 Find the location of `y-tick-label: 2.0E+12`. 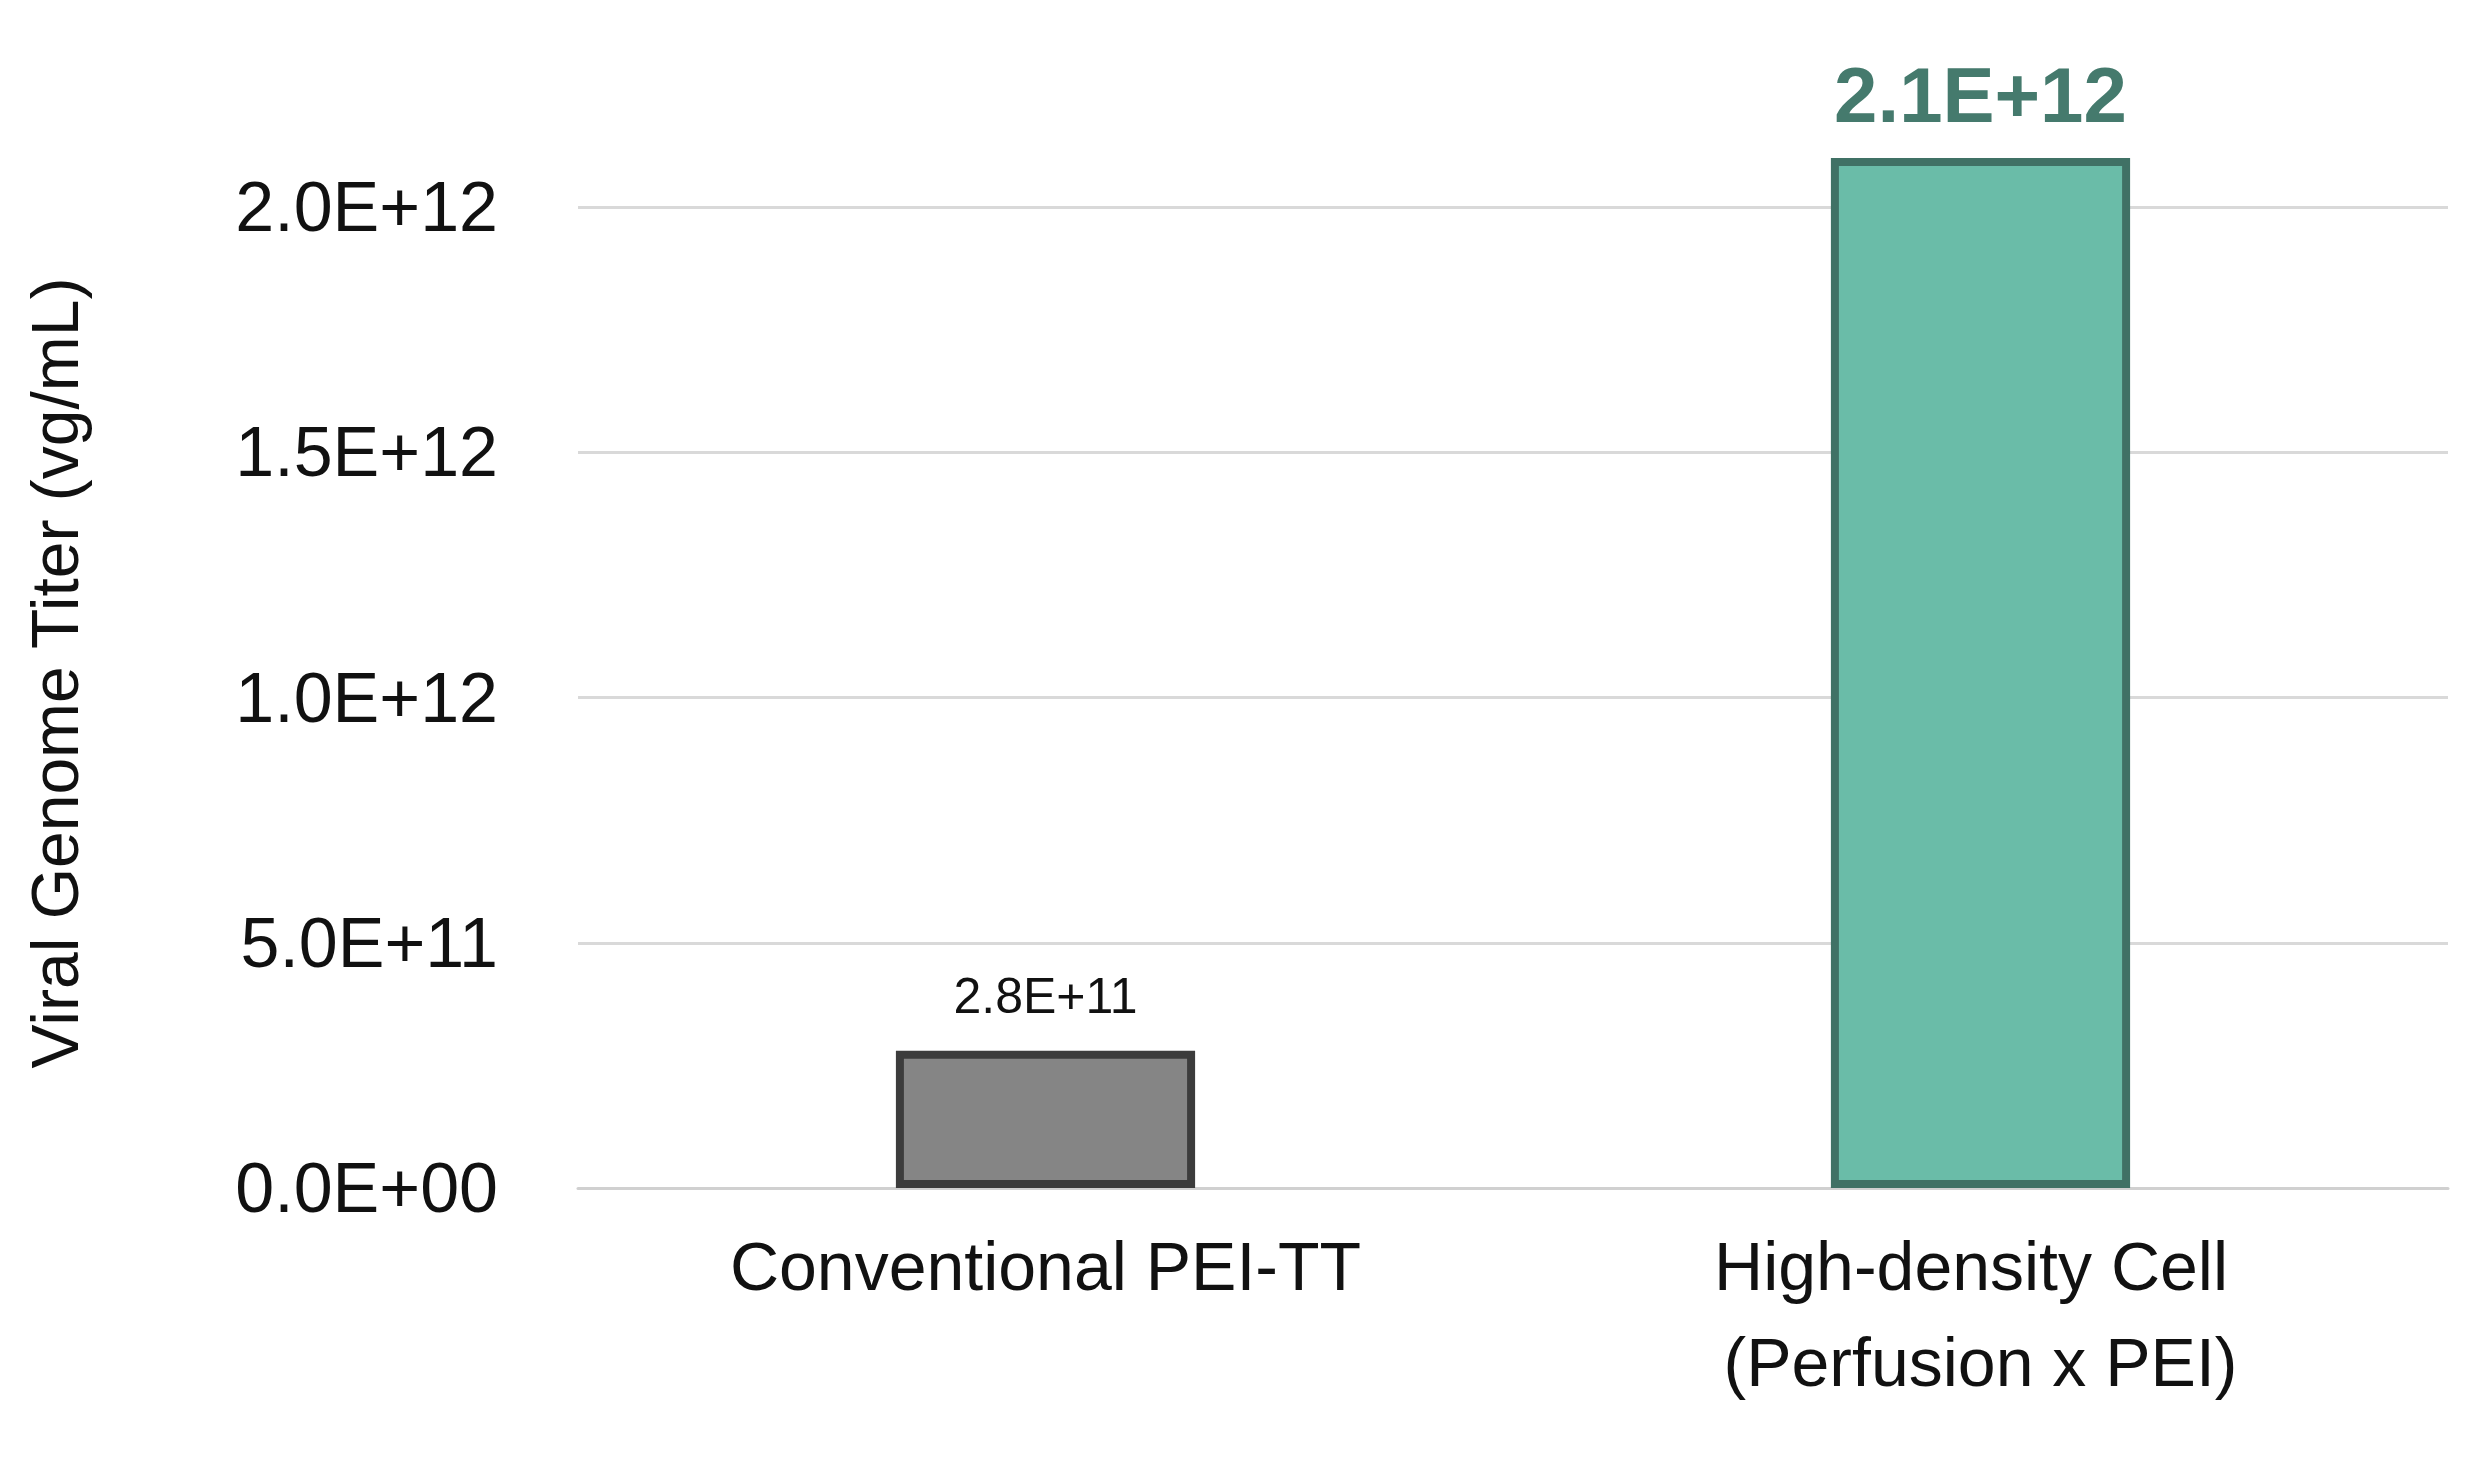

y-tick-label: 2.0E+12 is located at coordinates (366, 207).